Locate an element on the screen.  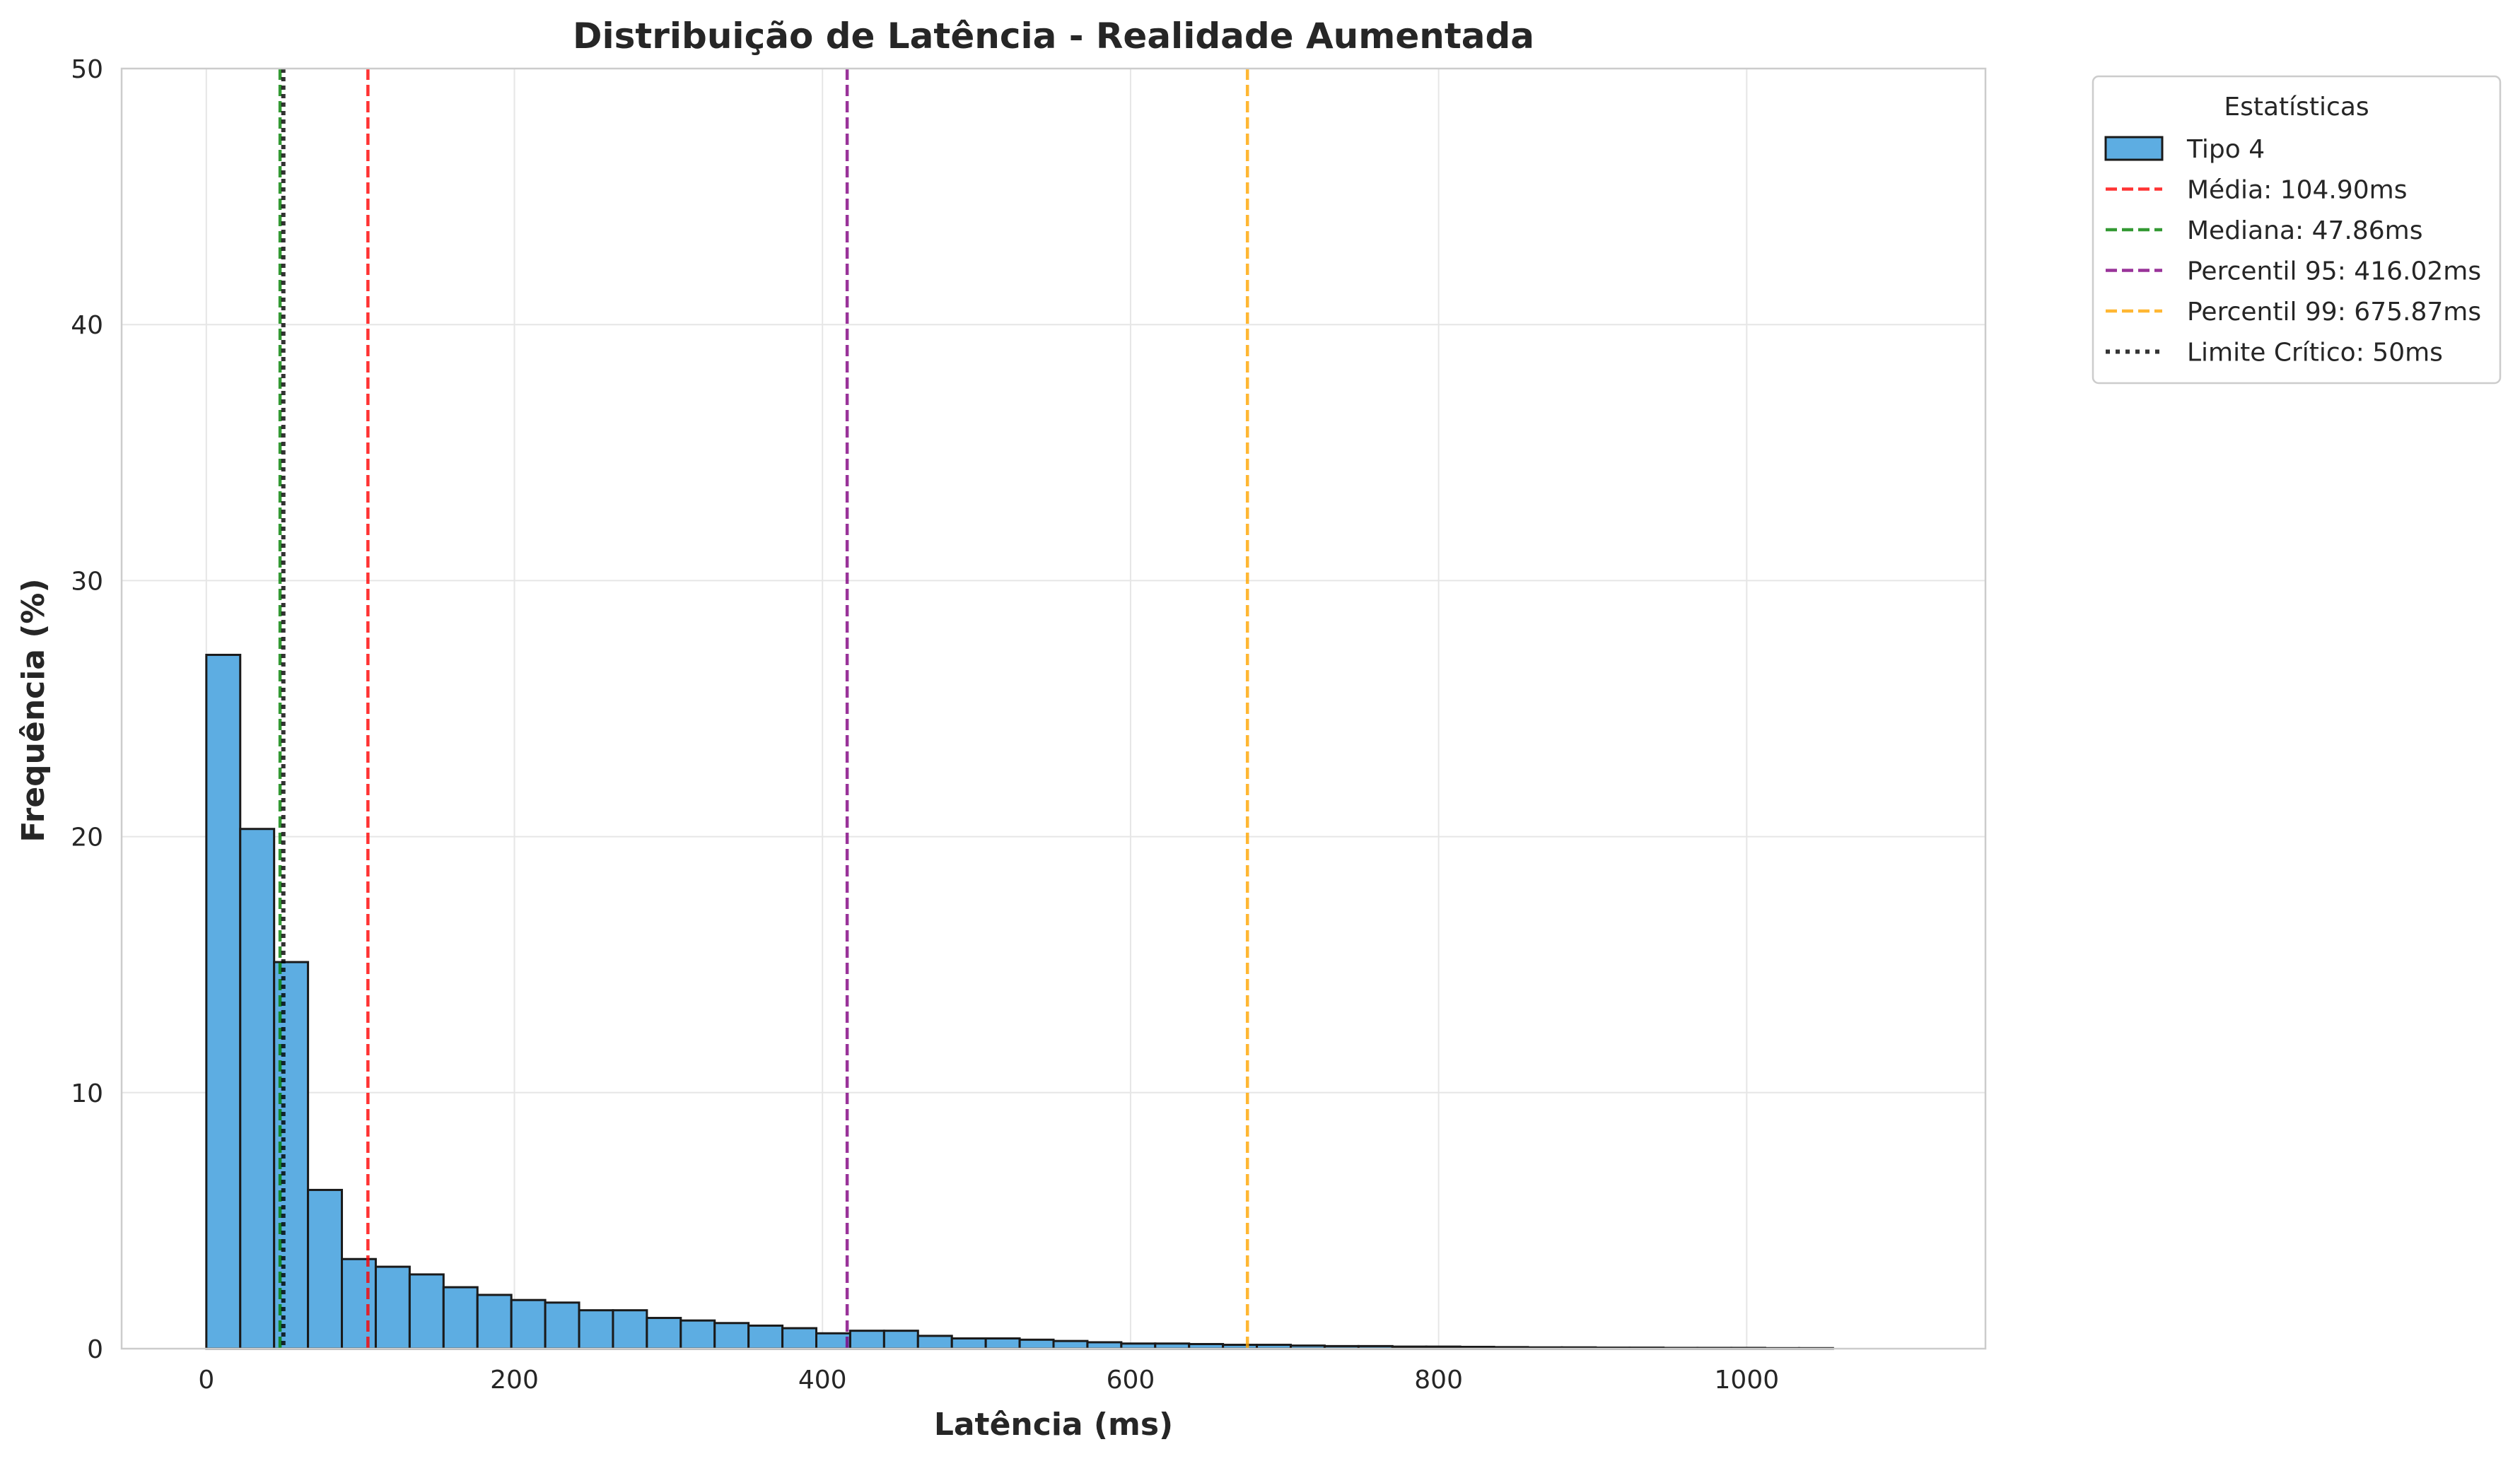
y-tick-label: 30 is located at coordinates (87, 581).